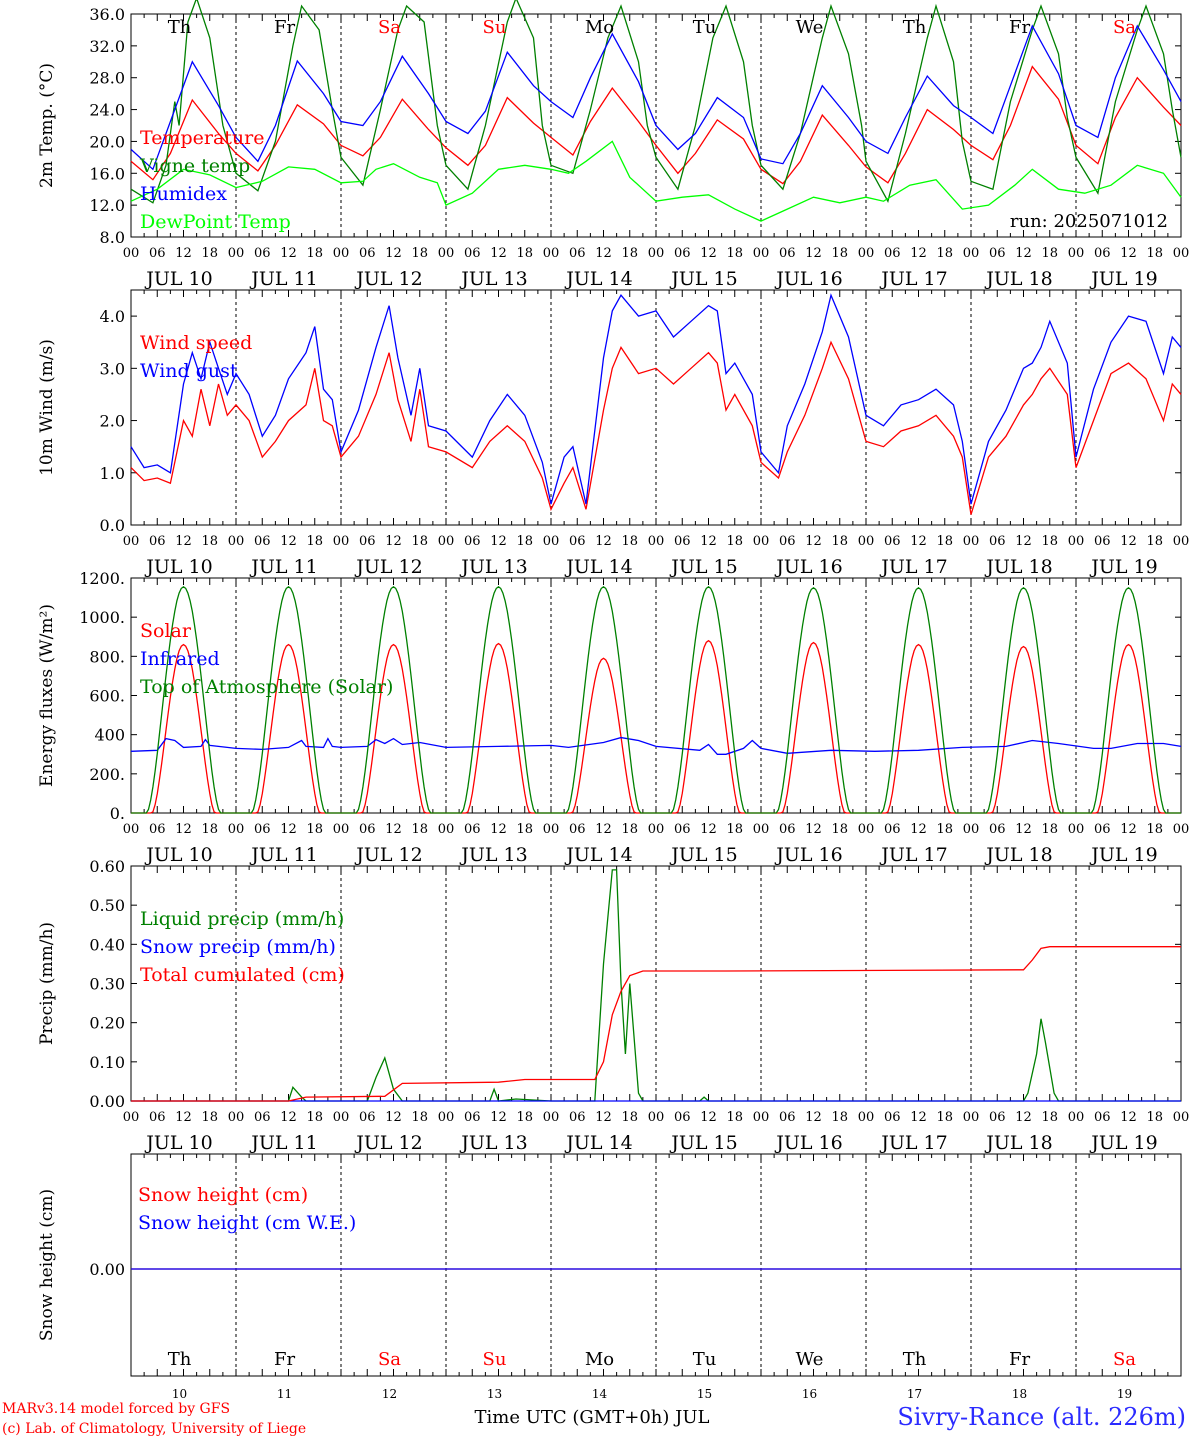 Image resolution: width=1194 pixels, height=1440 pixels. I want to click on day-name-bottom: Tu, so click(705, 1359).